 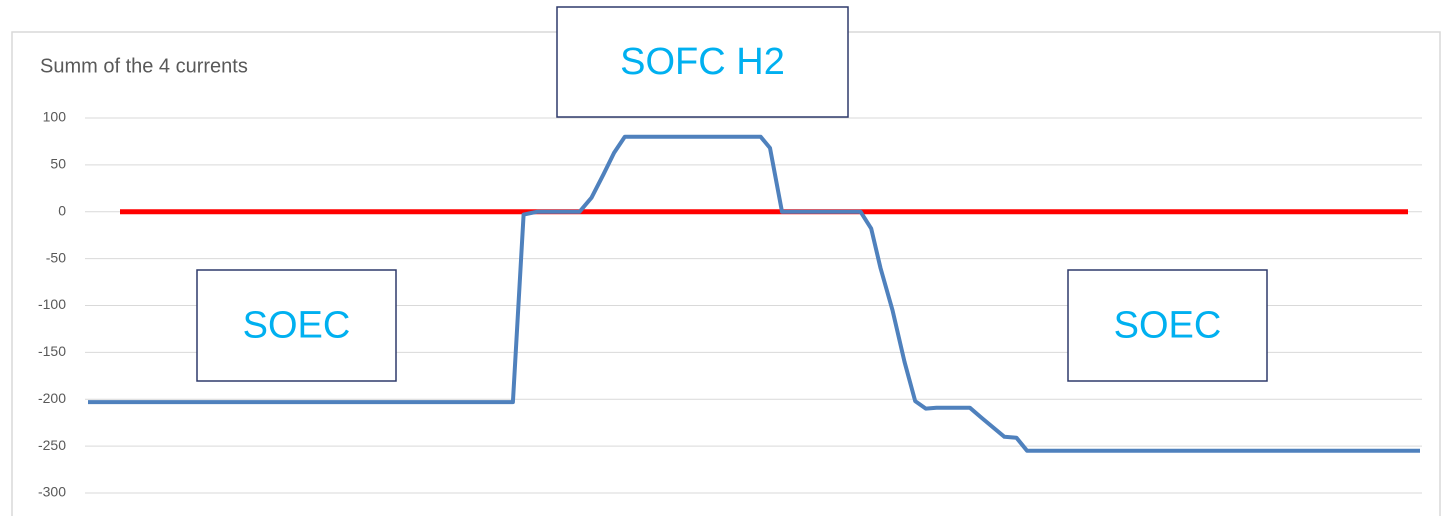 I want to click on y-tick-label: -50, so click(x=56, y=257).